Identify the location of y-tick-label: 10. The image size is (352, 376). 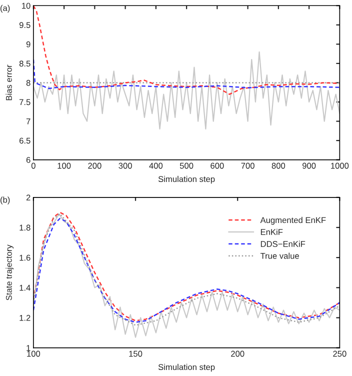
(26, 5).